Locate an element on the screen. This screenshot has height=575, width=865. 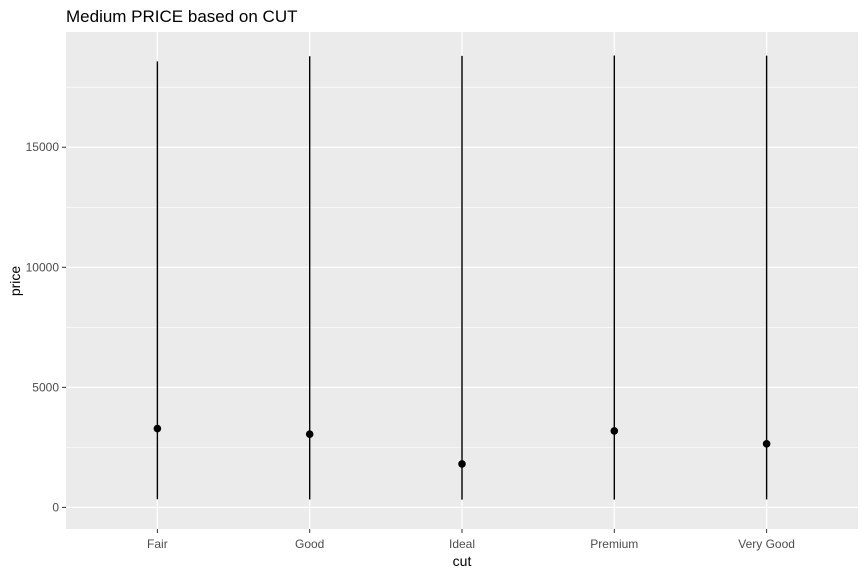
y-tick-label: 0 is located at coordinates (55, 507).